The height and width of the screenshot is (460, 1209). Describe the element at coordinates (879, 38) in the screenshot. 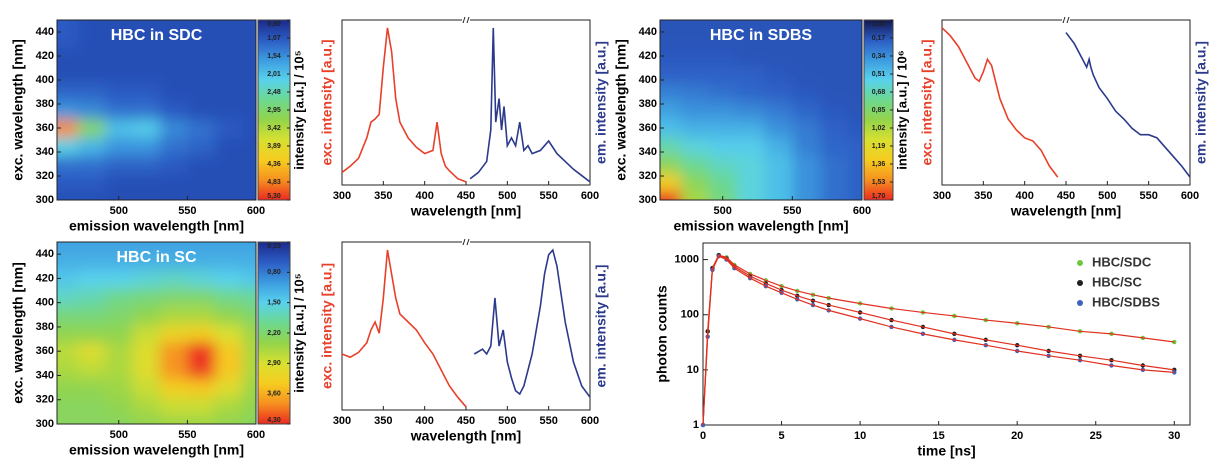

I see `colorbar-tick-label: 0,17` at that location.